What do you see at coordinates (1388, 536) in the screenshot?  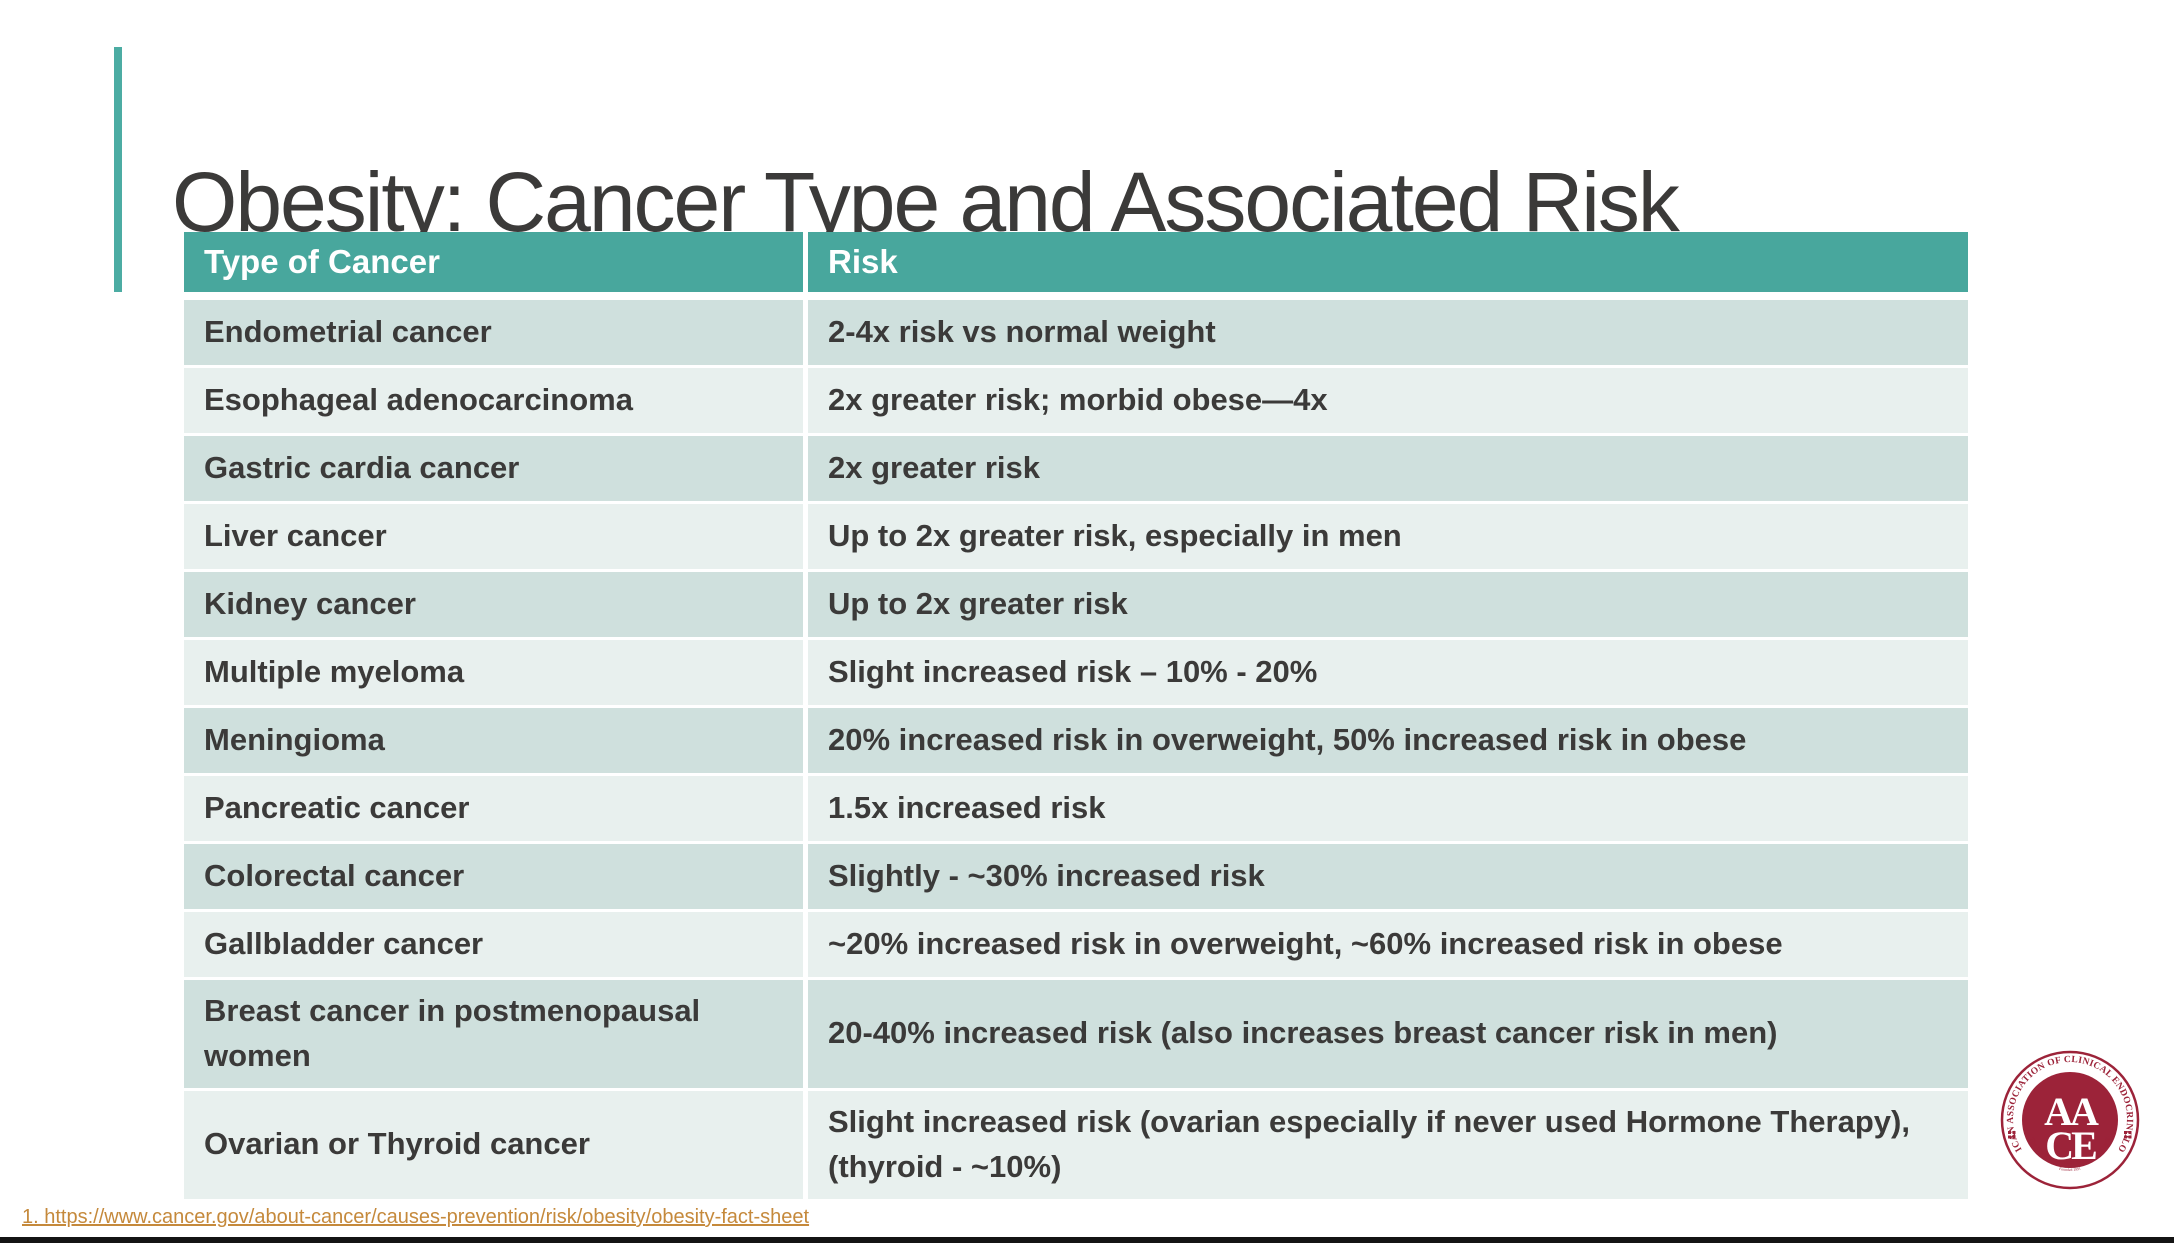 I see `risk-cell: Up to 2x greater risk, especially in men` at bounding box center [1388, 536].